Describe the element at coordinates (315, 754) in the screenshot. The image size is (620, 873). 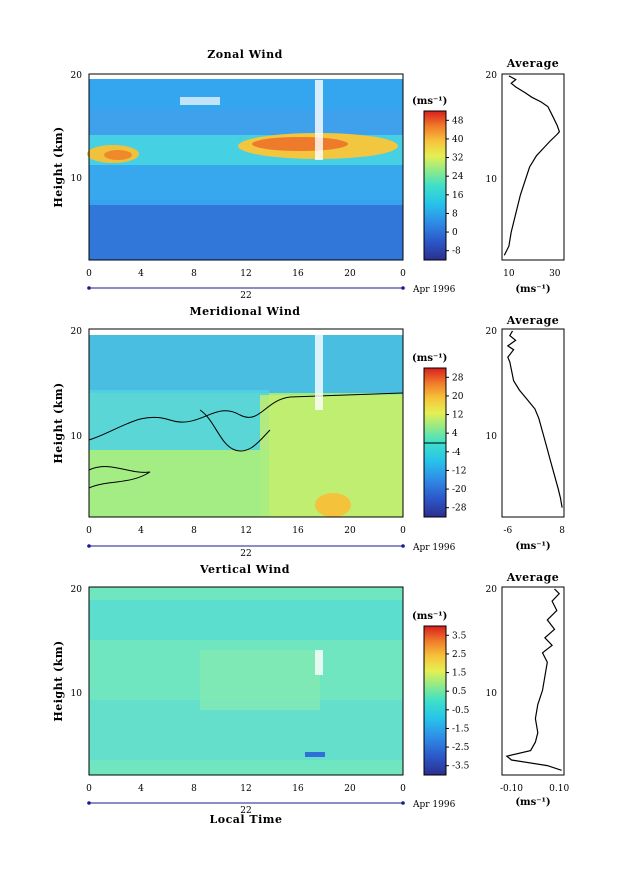
I see `negative-feature` at that location.